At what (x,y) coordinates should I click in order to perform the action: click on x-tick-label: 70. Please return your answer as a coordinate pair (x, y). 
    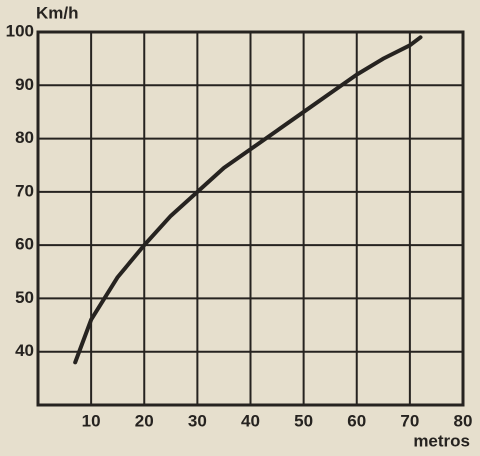
    Looking at the image, I should click on (409, 420).